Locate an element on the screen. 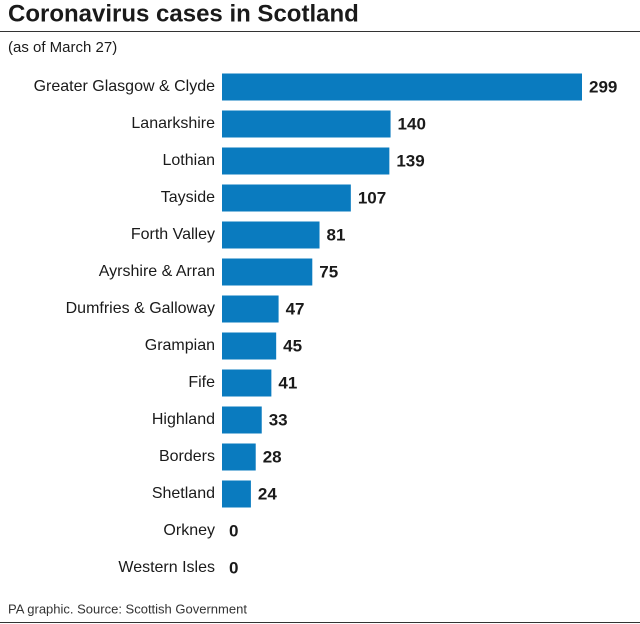 The width and height of the screenshot is (640, 624). value-label: 28 is located at coordinates (272, 456).